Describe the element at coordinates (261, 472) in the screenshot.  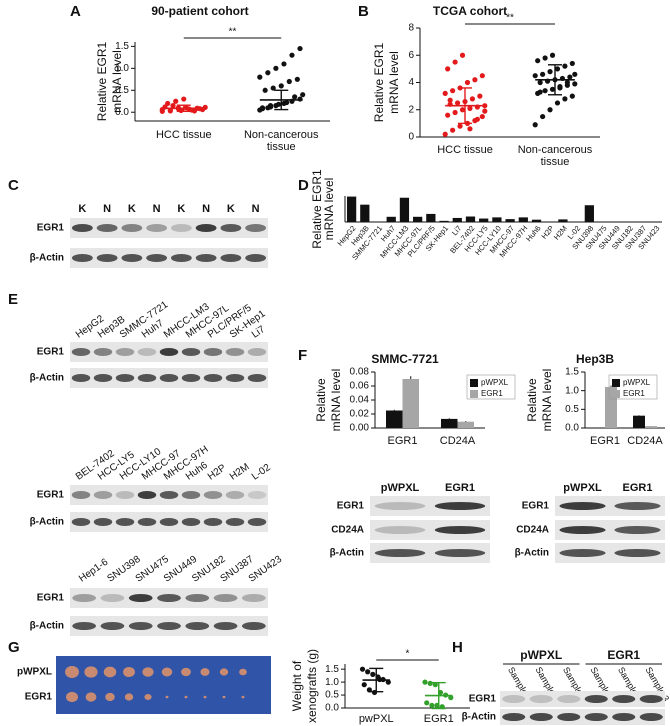
I see `lane-label: L-02` at that location.